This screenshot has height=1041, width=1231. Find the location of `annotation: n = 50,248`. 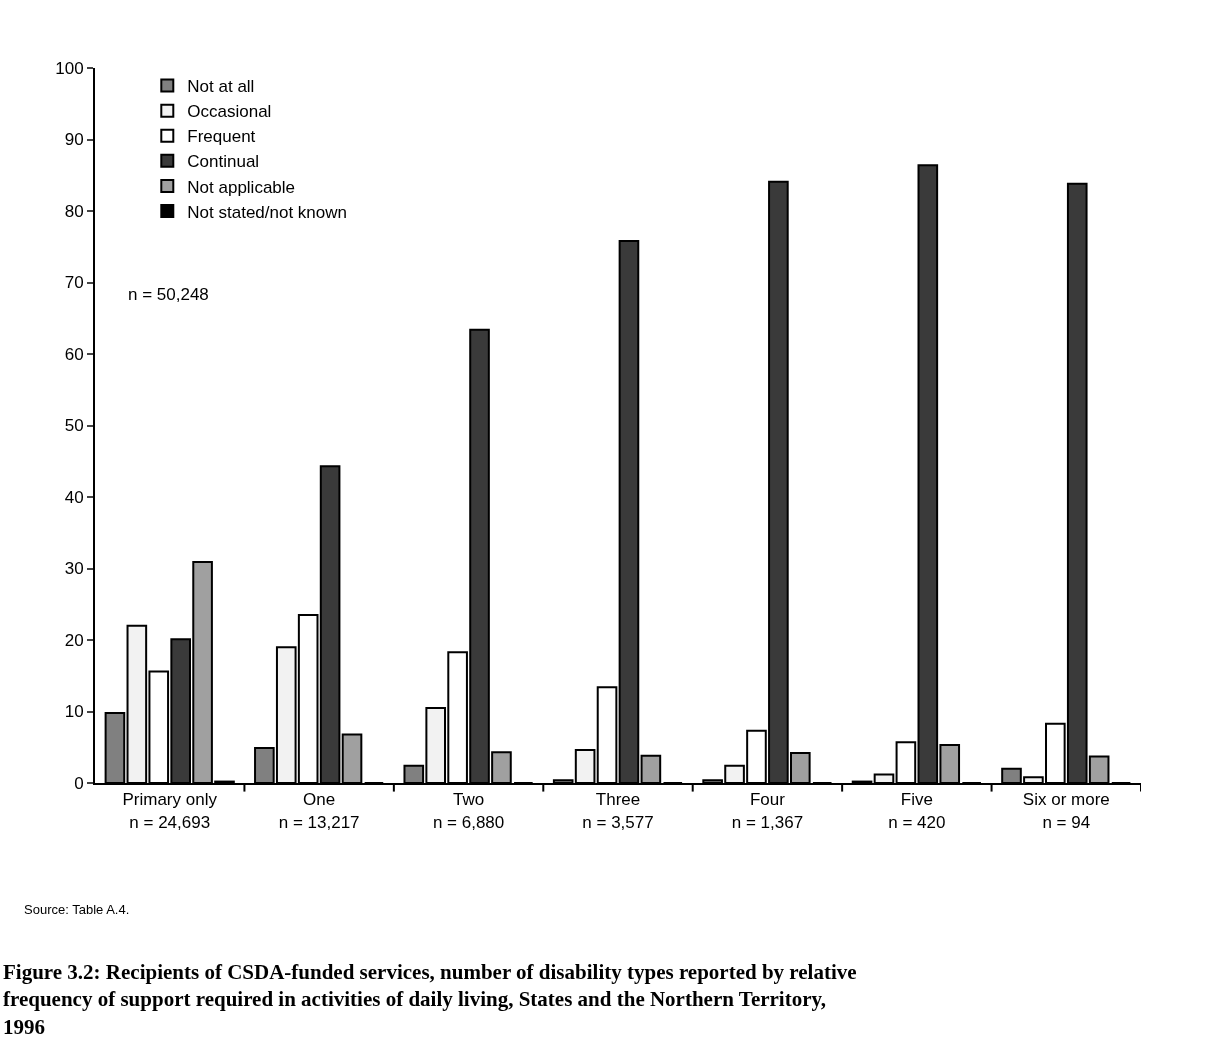

annotation: n = 50,248 is located at coordinates (168, 294).